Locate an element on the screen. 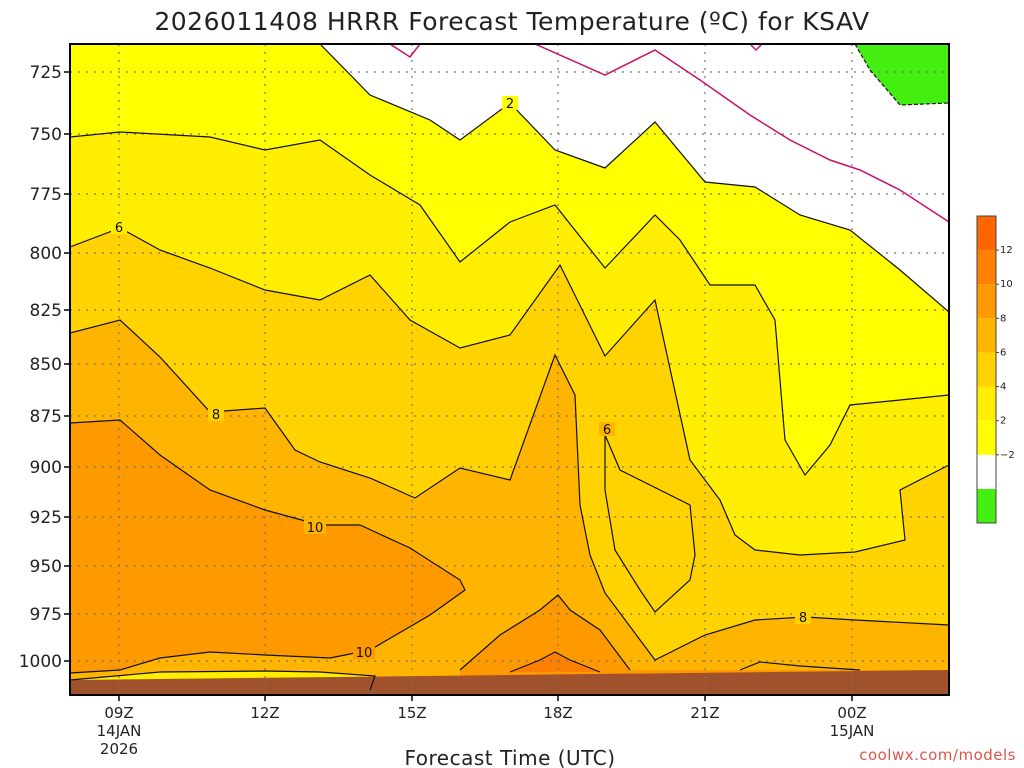 The height and width of the screenshot is (768, 1024). contour-6-pocket is located at coordinates (650, 523).